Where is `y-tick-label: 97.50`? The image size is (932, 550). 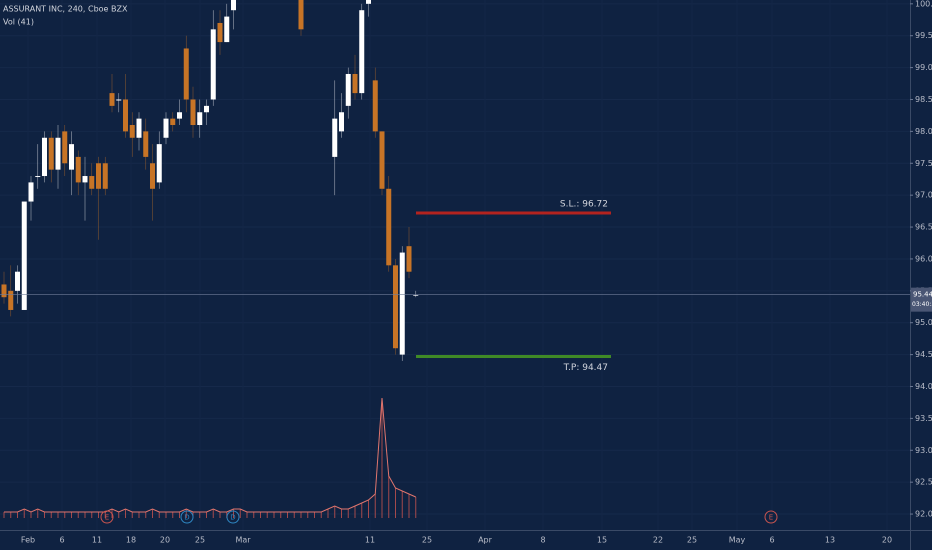 y-tick-label: 97.50 is located at coordinates (923, 163).